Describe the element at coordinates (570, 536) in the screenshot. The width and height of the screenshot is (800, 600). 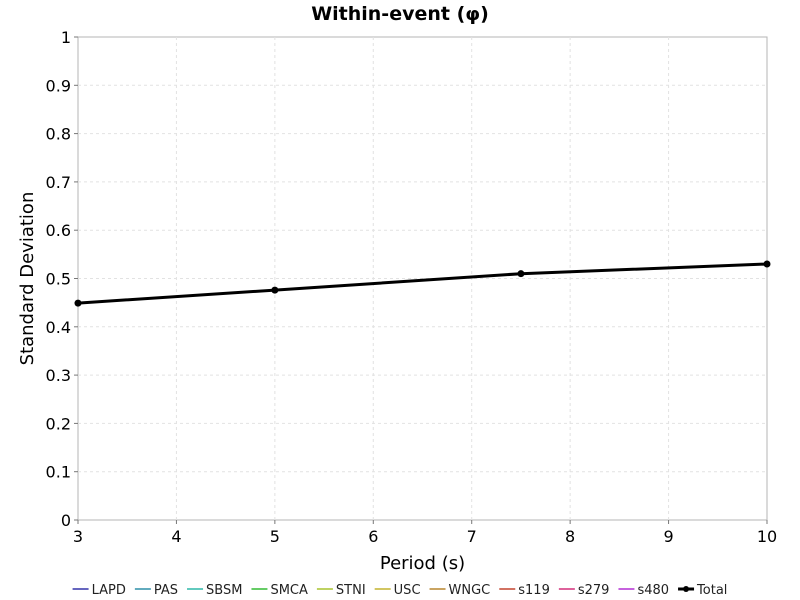
I see `x-tick-label: 8` at that location.